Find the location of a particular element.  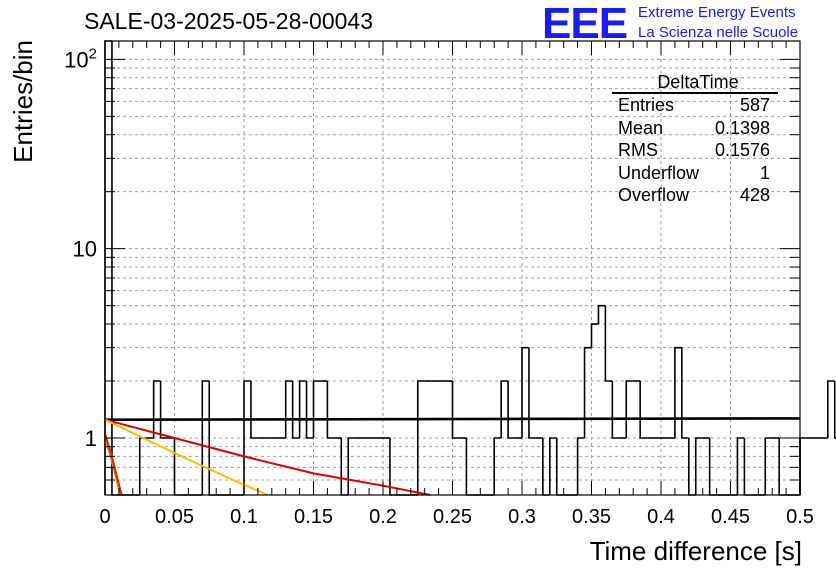

fit-curves is located at coordinates (452, 456).